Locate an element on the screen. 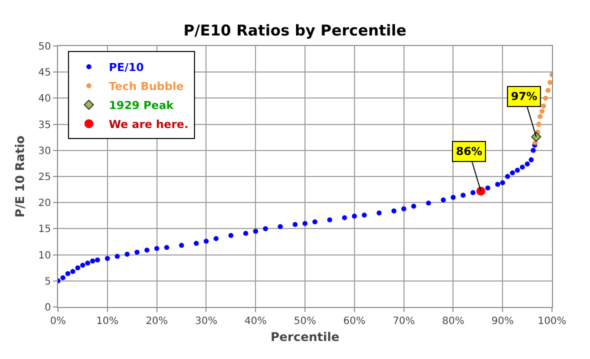  x-tick-label: 70% is located at coordinates (403, 321).